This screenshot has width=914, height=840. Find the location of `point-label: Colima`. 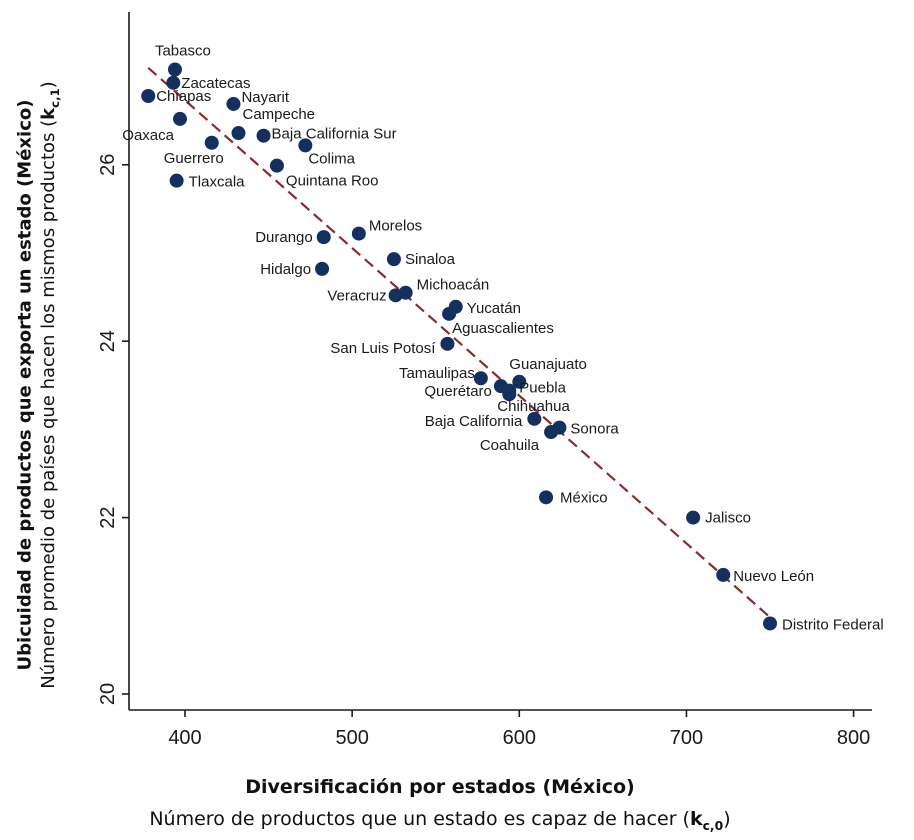

point-label: Colima is located at coordinates (331, 158).